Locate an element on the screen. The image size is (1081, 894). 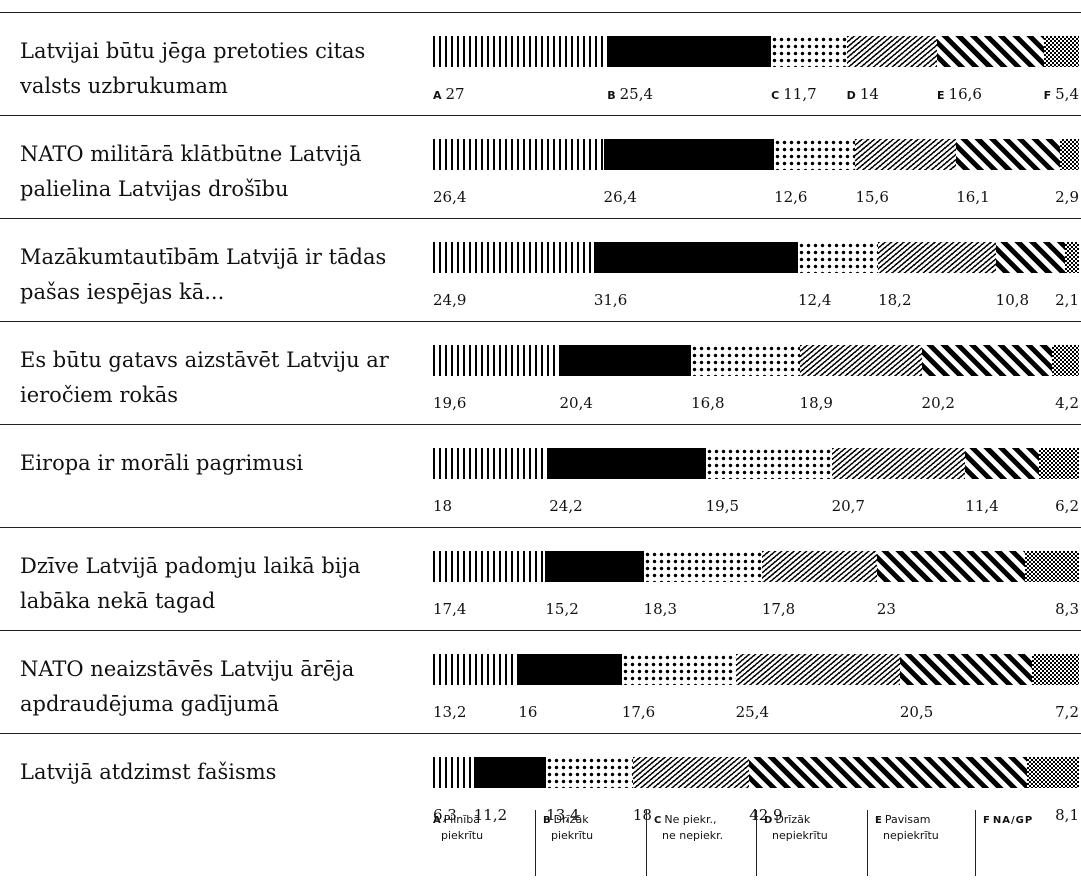
value-text: 12,4 is located at coordinates (814, 300).